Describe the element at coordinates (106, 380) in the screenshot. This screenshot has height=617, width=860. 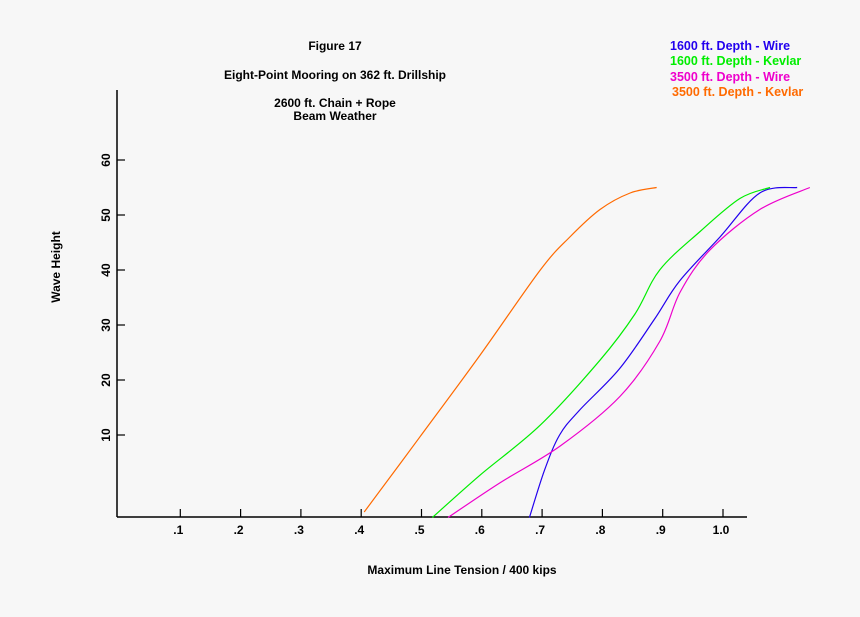
I see `y-tick-label: 20` at that location.